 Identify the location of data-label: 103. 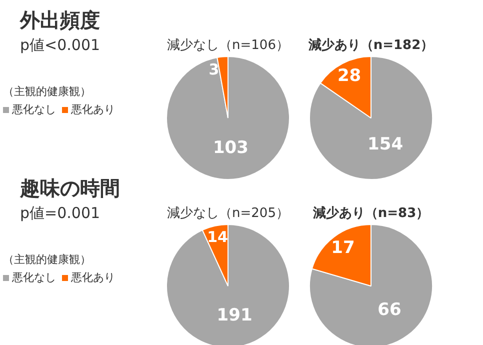
(230, 148).